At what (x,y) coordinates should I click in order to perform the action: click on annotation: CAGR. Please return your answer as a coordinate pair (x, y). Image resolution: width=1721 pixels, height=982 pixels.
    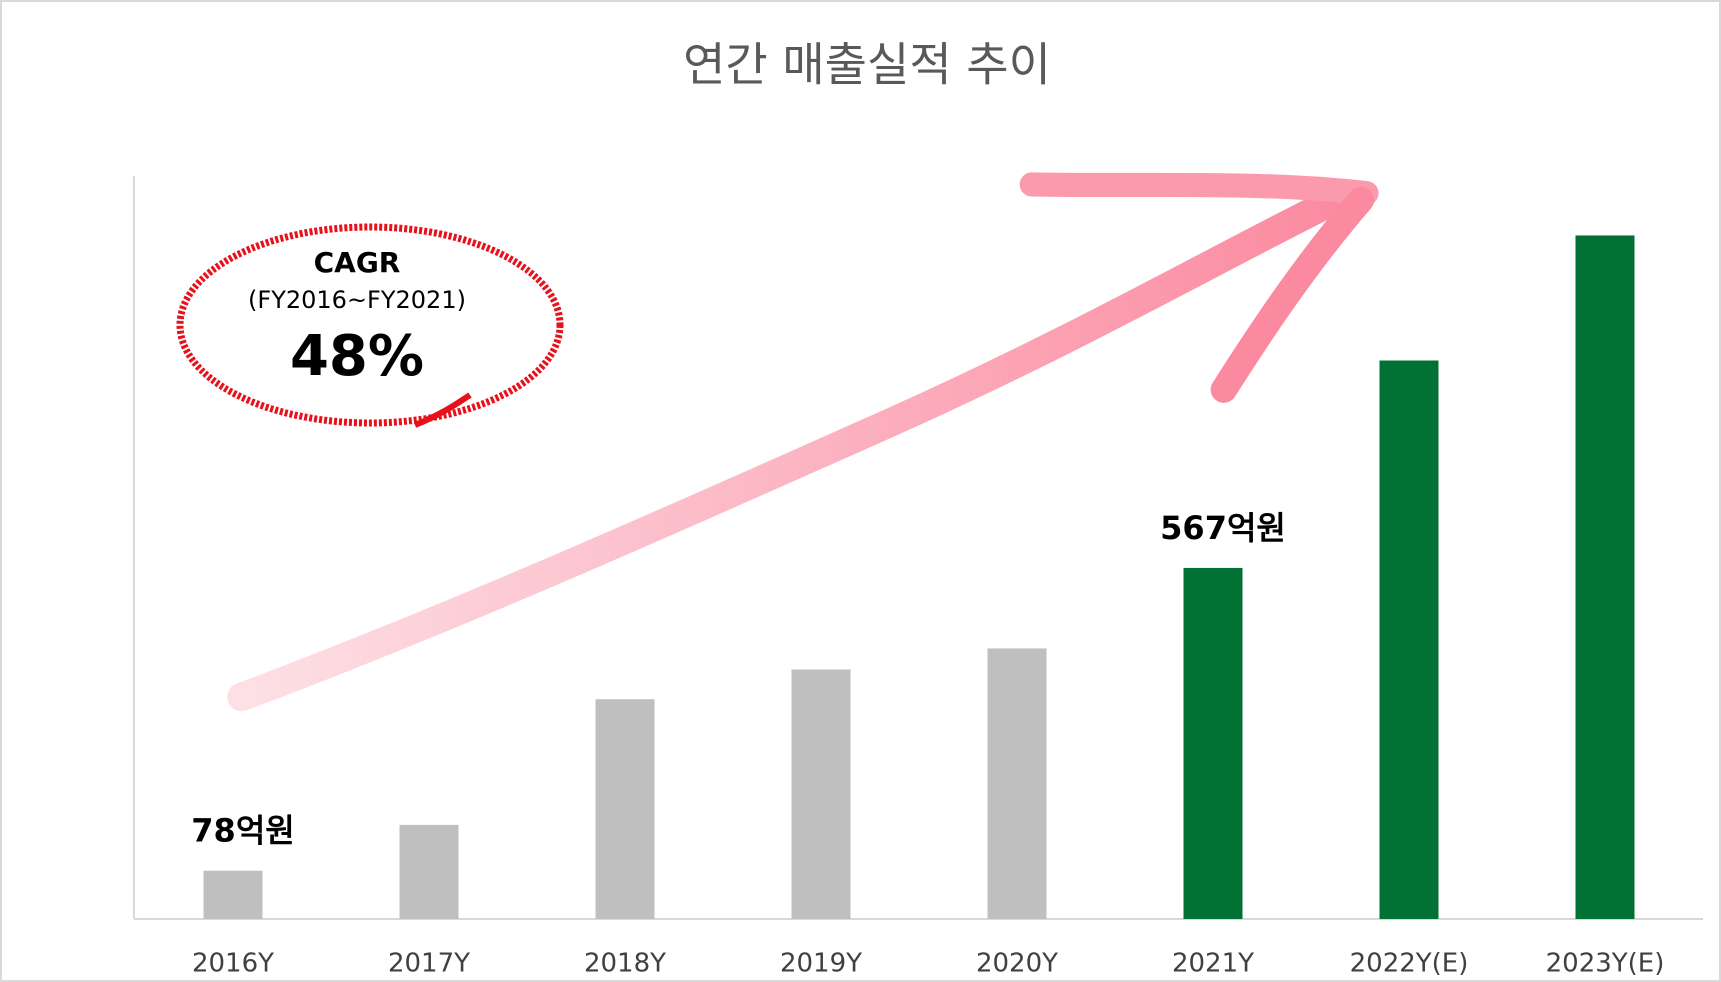
    Looking at the image, I should click on (357, 262).